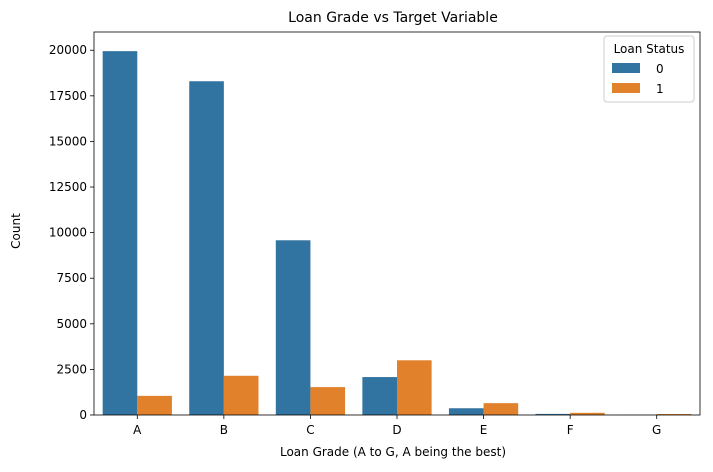 The height and width of the screenshot is (472, 713). I want to click on y-tick-label: 7500, so click(71, 278).